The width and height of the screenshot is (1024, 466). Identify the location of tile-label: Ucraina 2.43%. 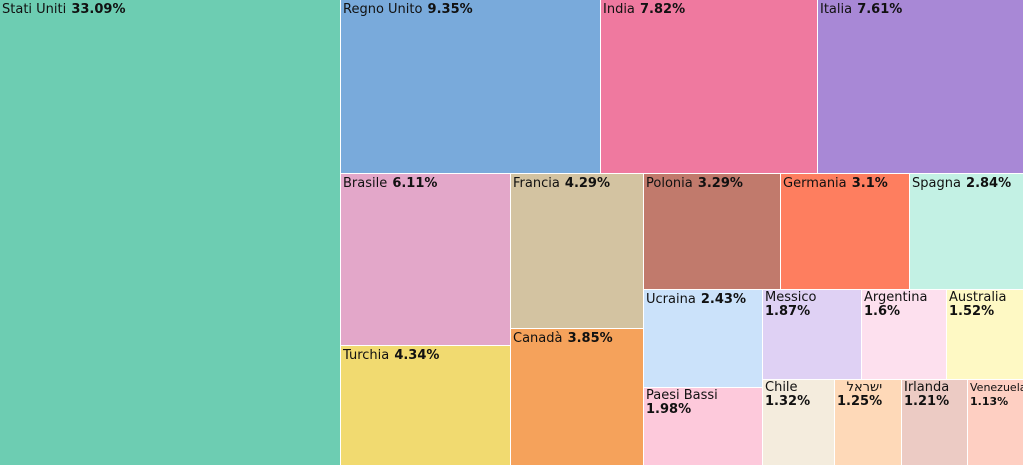
(696, 299).